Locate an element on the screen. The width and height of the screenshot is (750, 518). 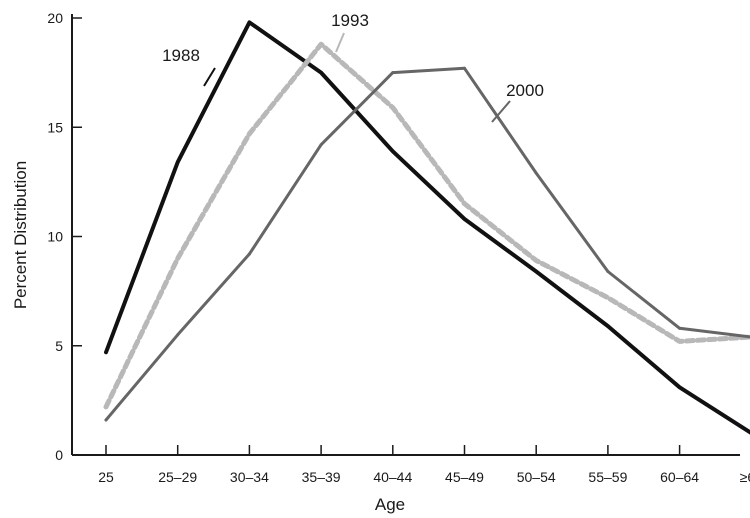
x-tick-label: 25–29 is located at coordinates (177, 477).